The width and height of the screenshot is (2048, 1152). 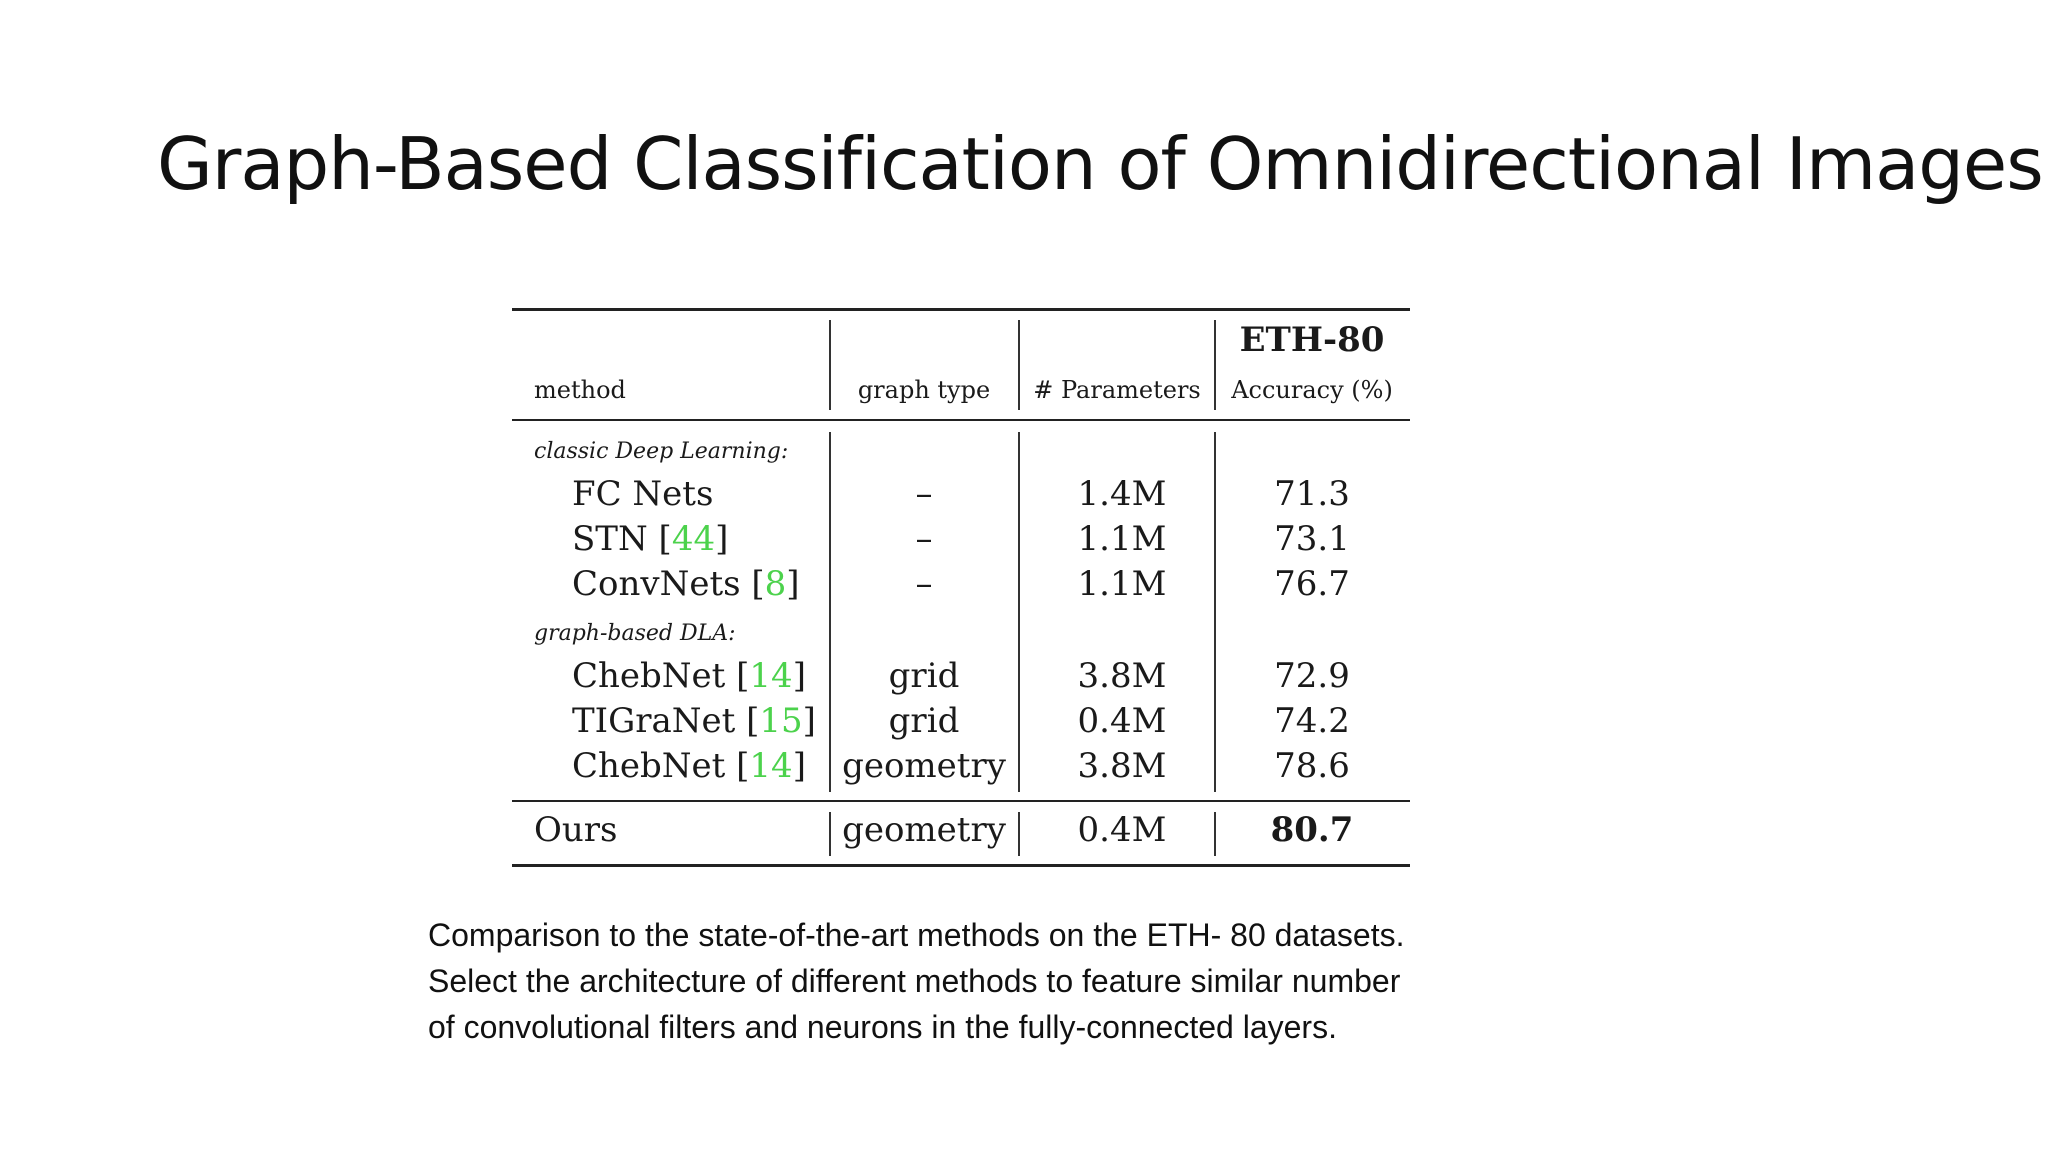 What do you see at coordinates (924, 390) in the screenshot?
I see `header-graph-type: graph type` at bounding box center [924, 390].